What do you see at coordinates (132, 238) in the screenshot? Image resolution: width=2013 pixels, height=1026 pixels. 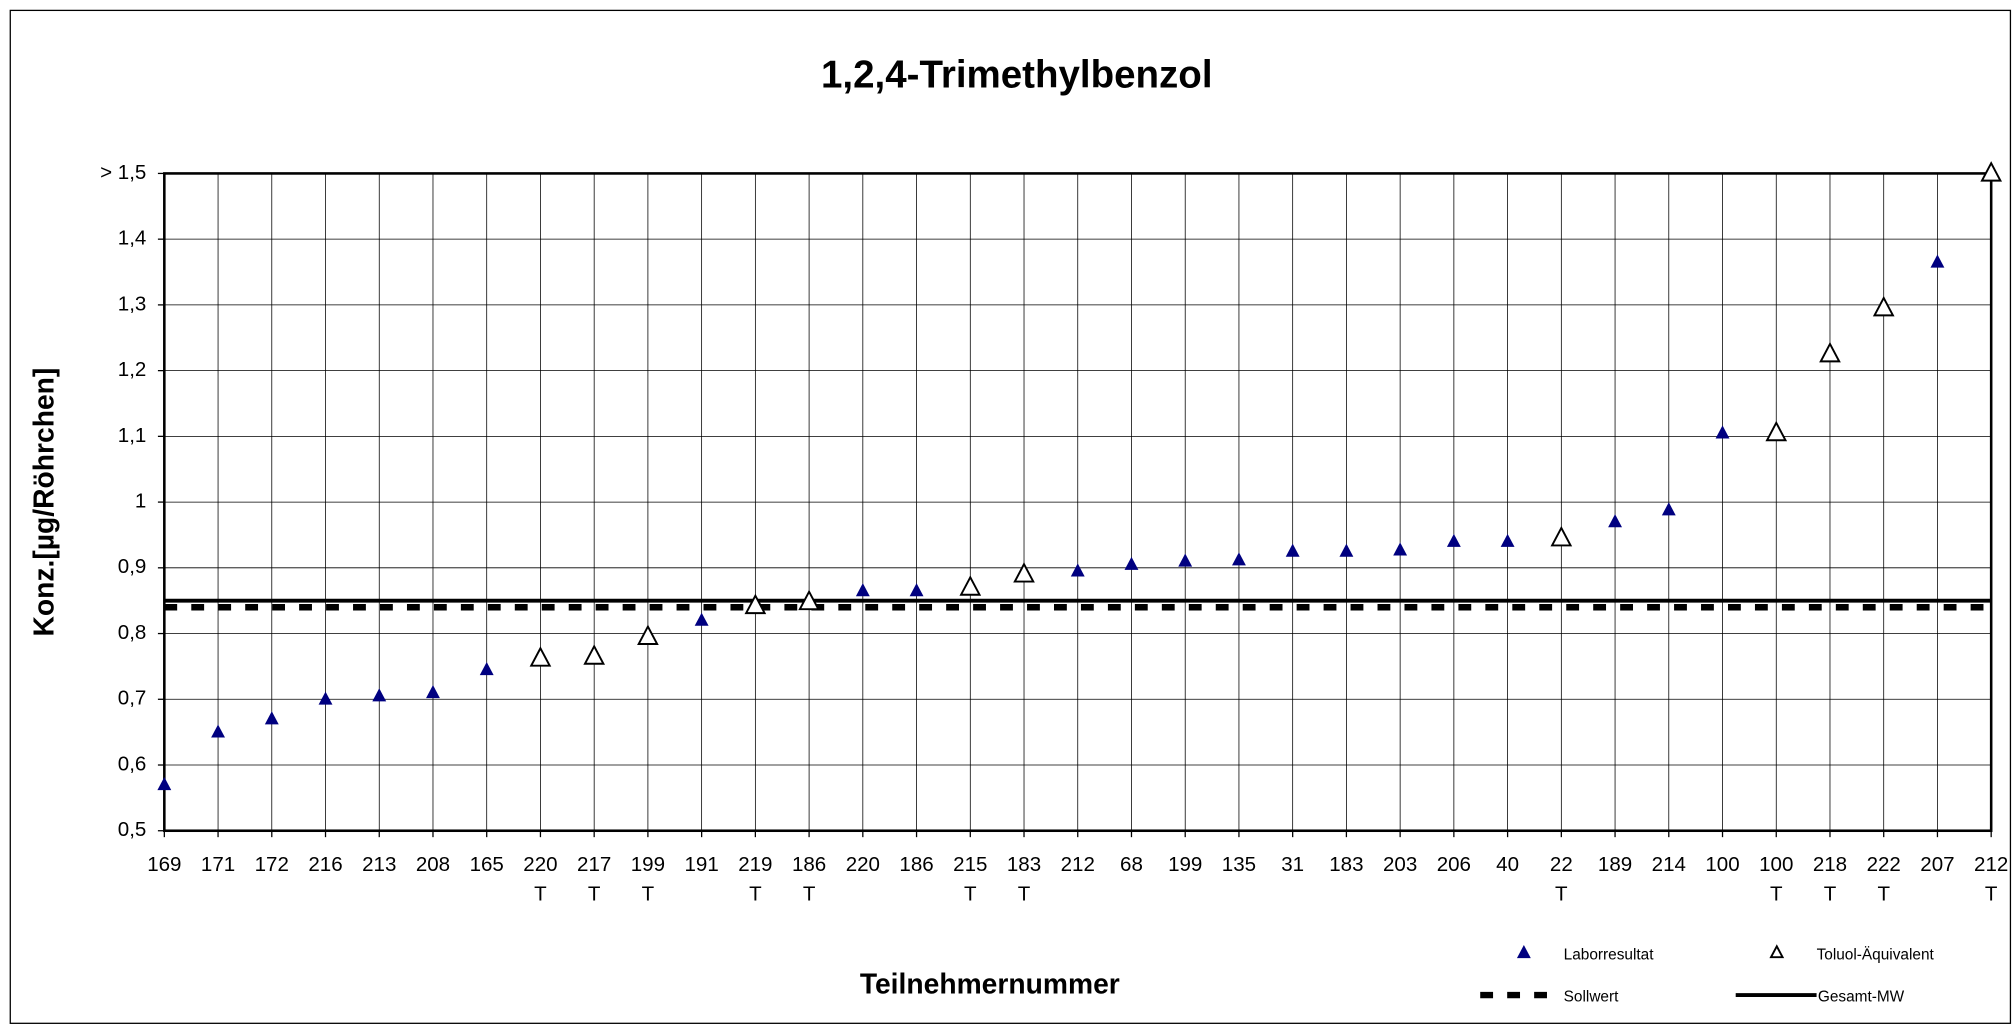 I see `y-tick-label: 1,4` at bounding box center [132, 238].